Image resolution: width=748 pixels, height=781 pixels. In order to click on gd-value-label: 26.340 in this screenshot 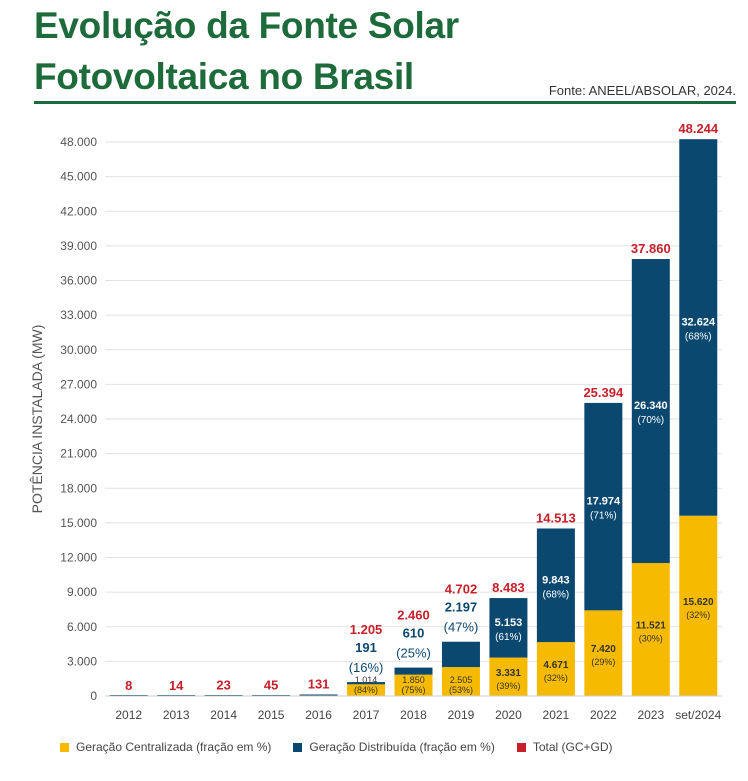, I will do `click(651, 406)`.